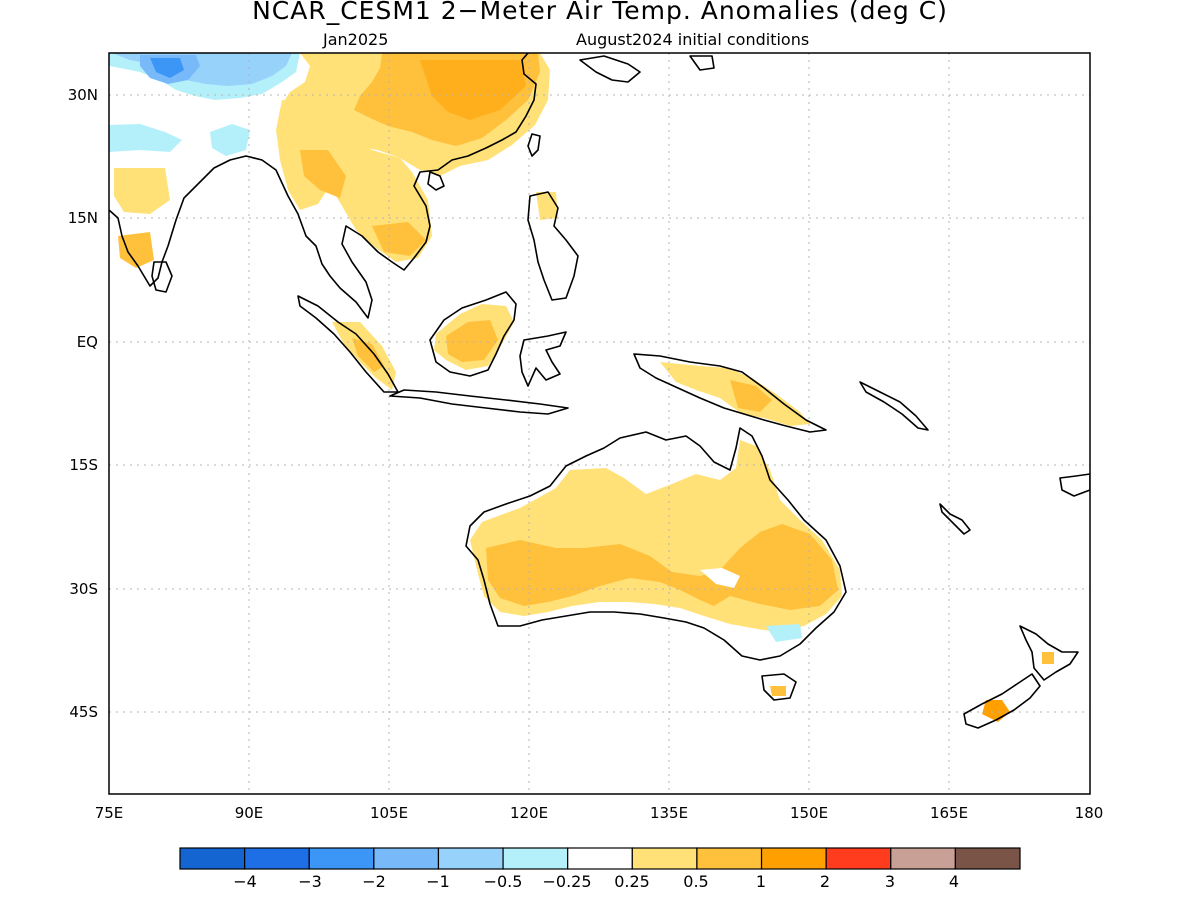 This screenshot has width=1200, height=900. Describe the element at coordinates (949, 813) in the screenshot. I see `lon-label-165e: 165E` at that location.